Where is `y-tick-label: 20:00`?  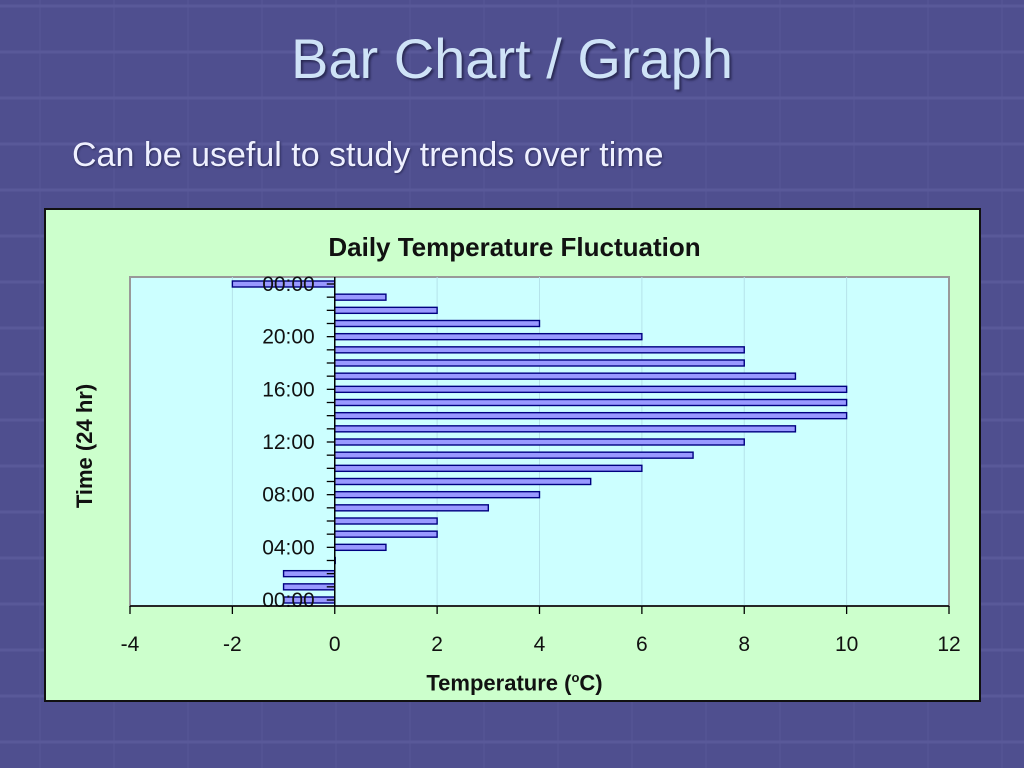 y-tick-label: 20:00 is located at coordinates (288, 337).